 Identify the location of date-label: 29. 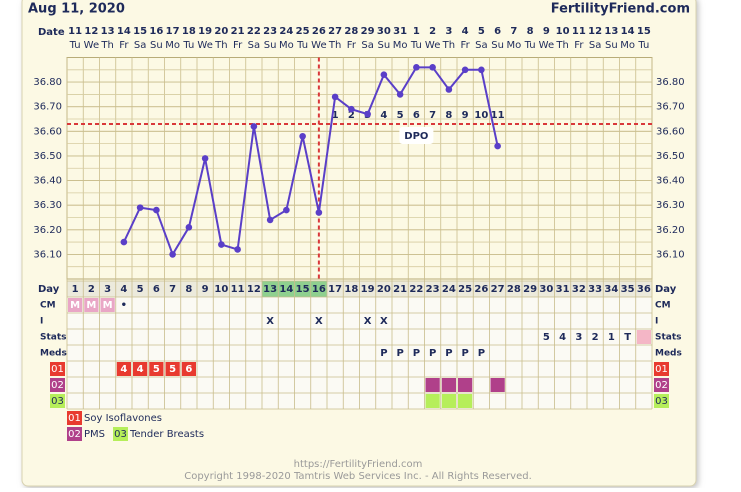
(368, 31).